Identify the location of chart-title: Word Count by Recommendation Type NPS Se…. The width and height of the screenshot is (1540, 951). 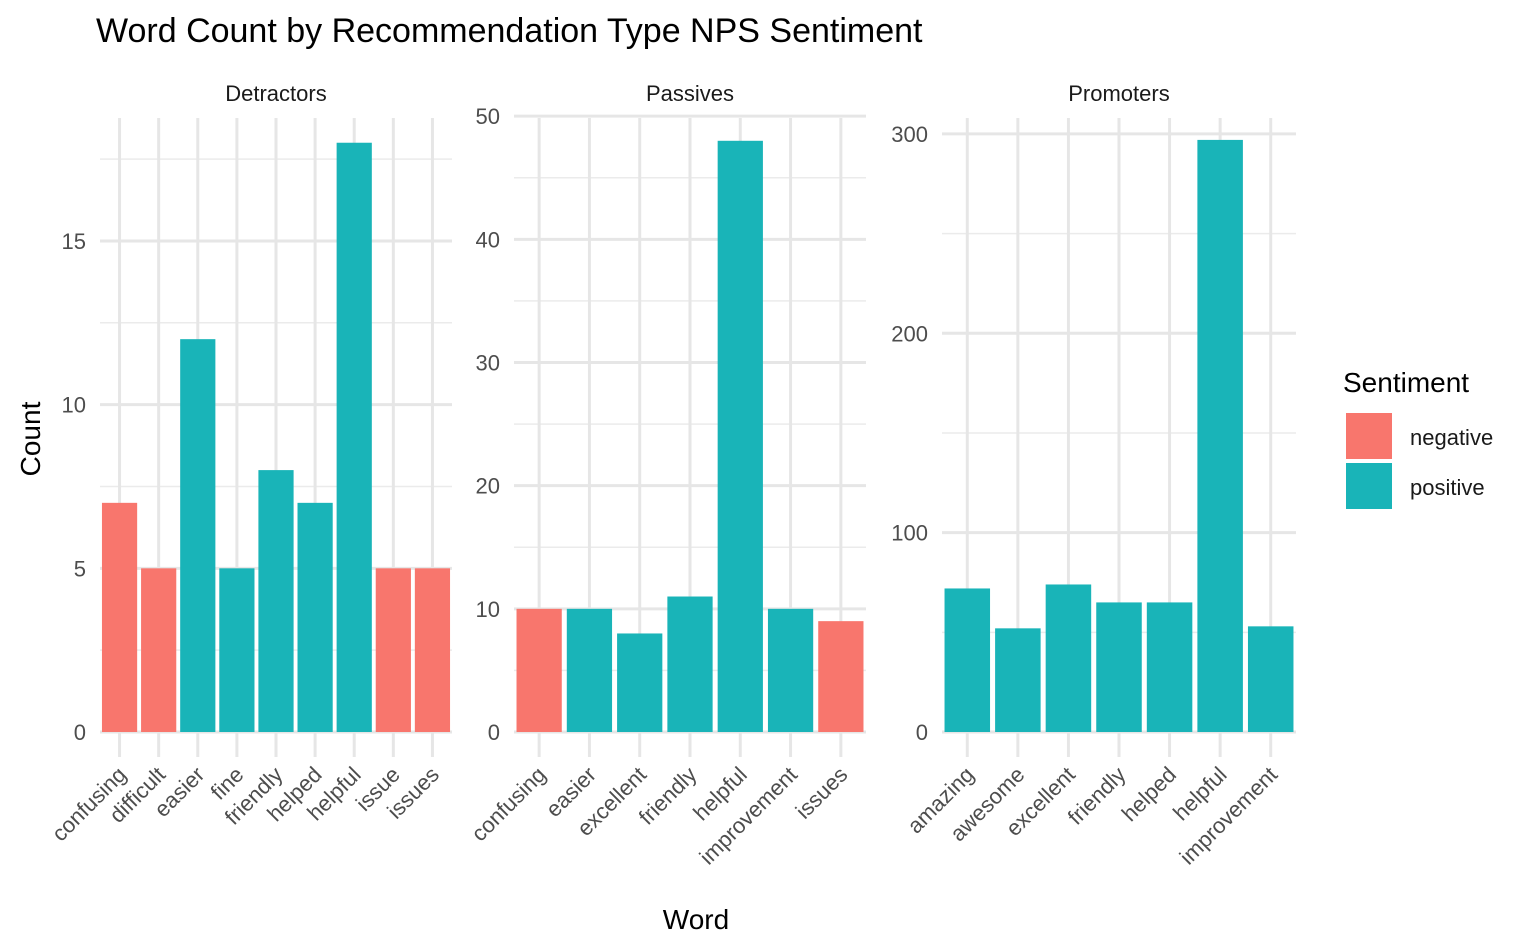
(509, 31).